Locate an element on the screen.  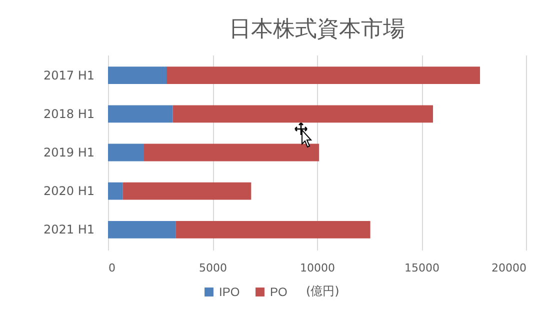
x-tick-label: 20000 is located at coordinates (509, 268).